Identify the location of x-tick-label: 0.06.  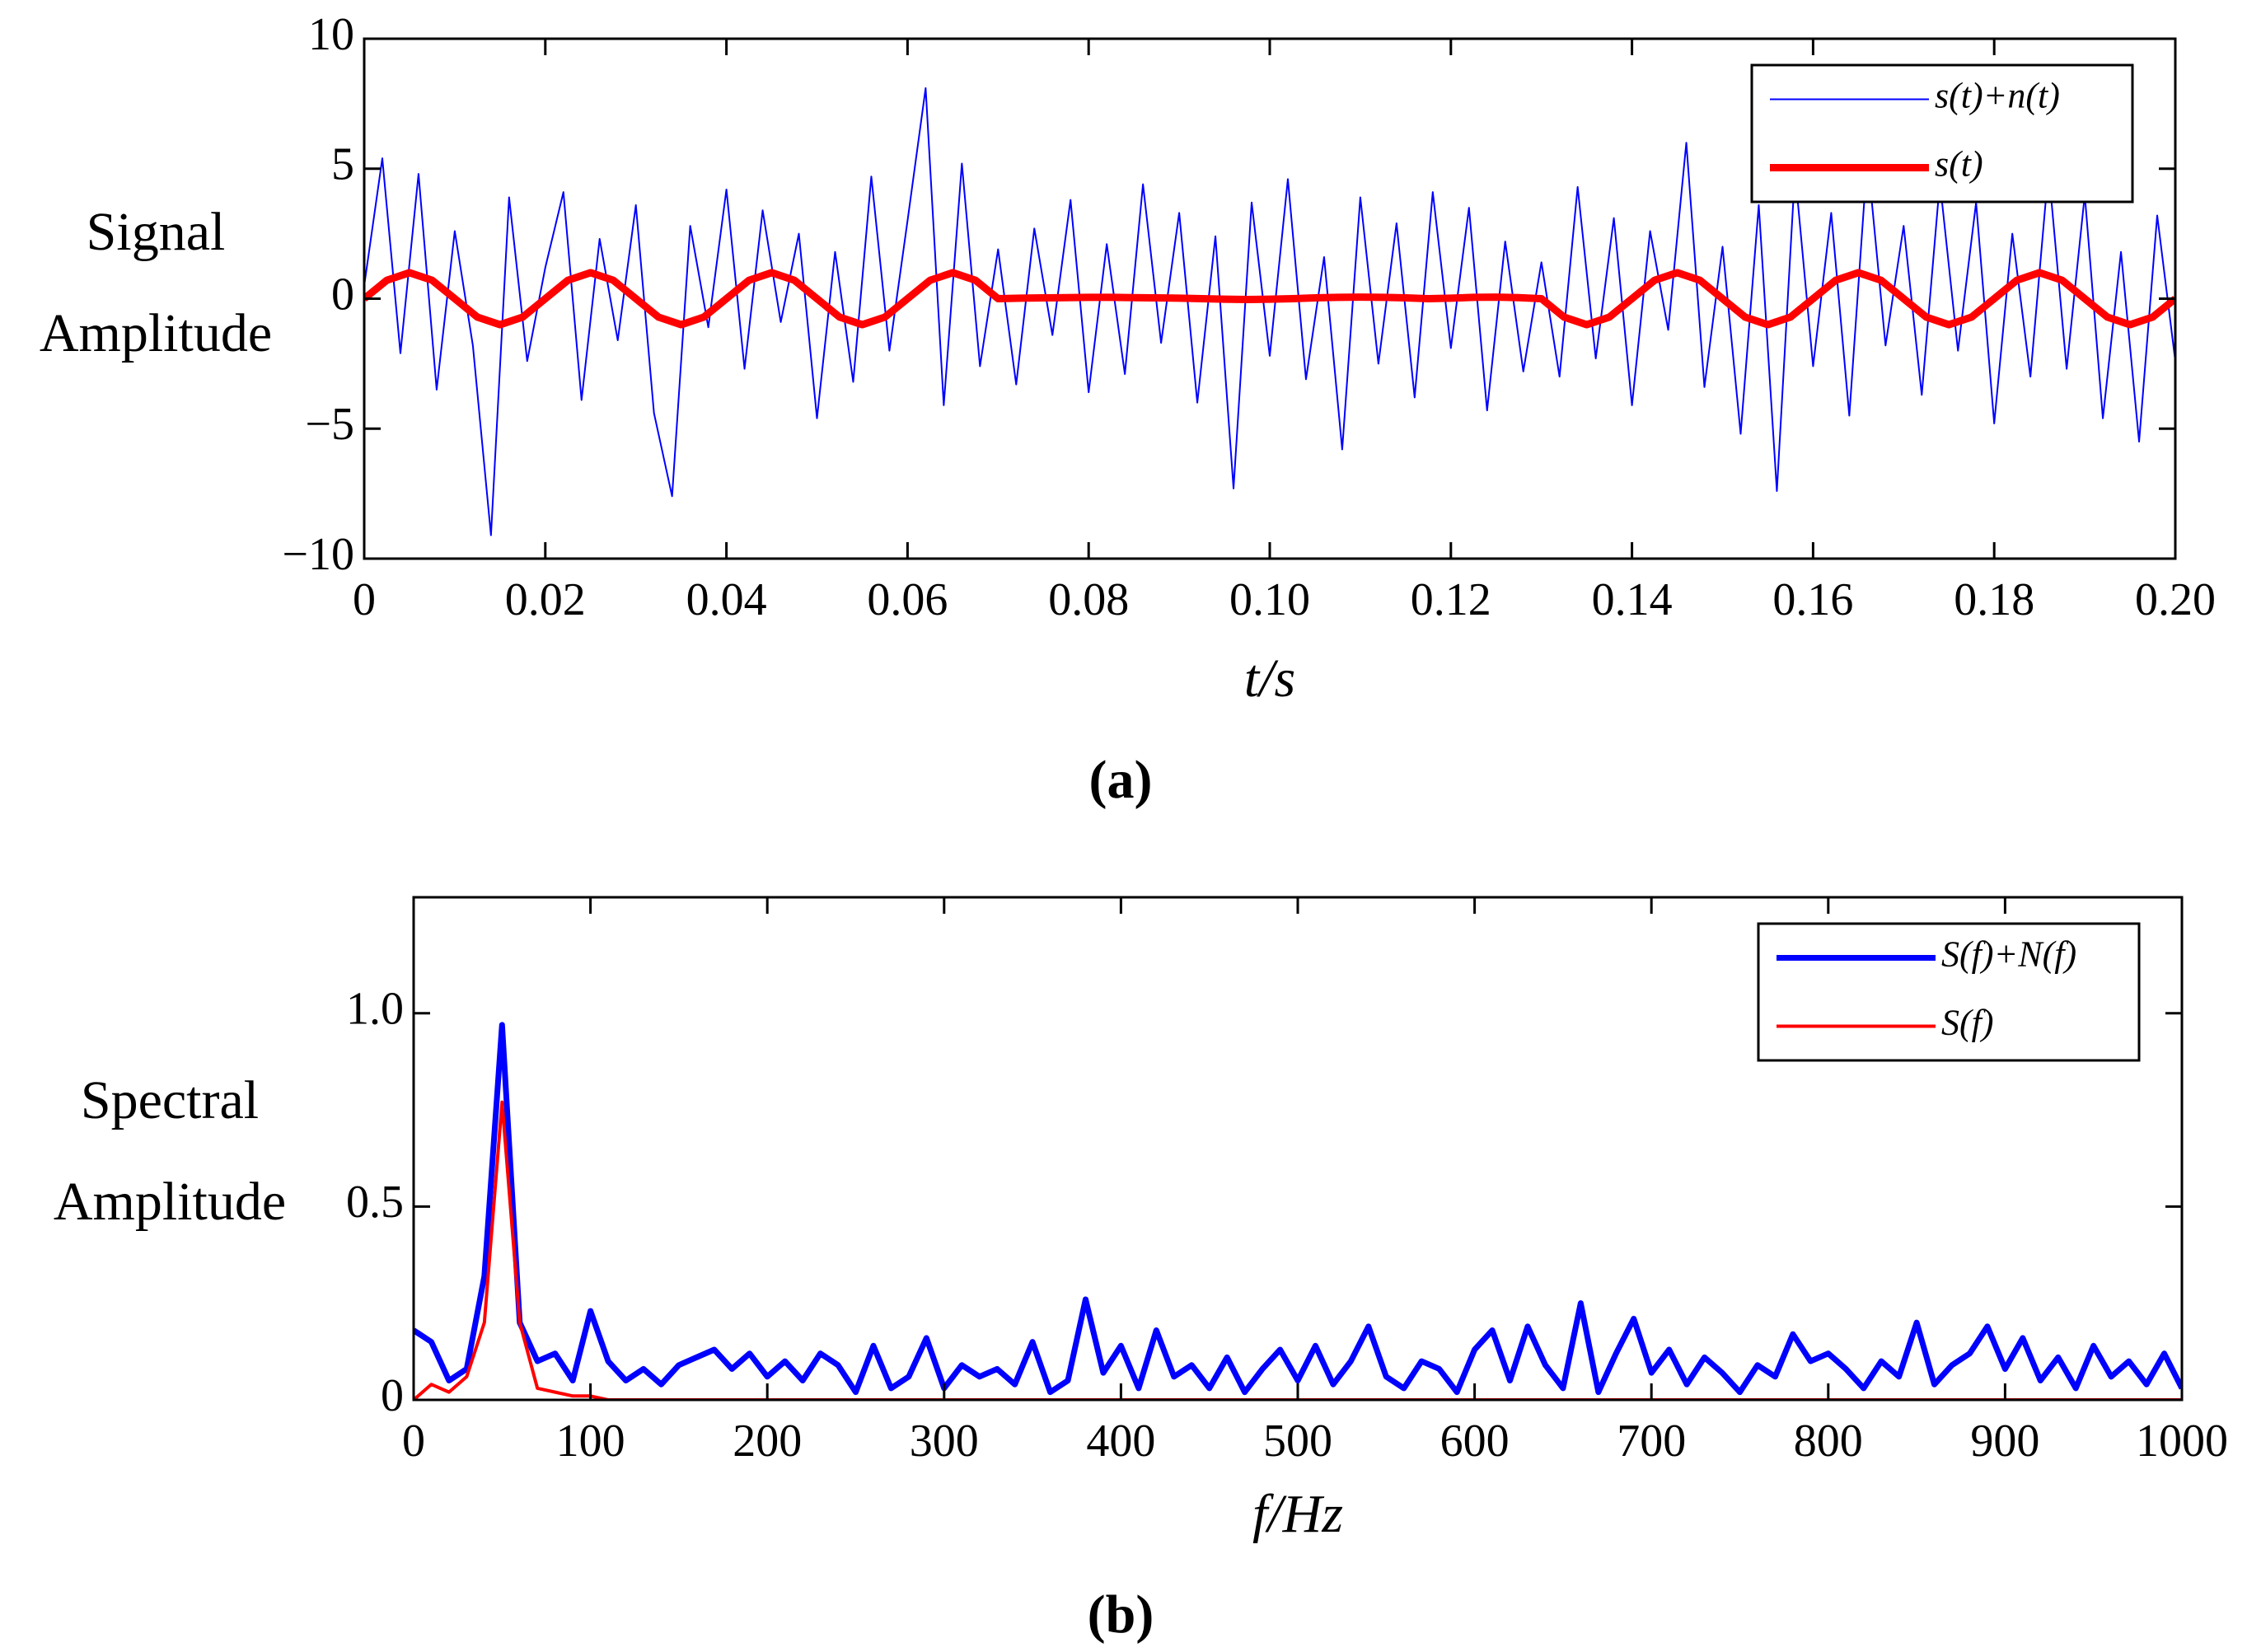
(907, 600).